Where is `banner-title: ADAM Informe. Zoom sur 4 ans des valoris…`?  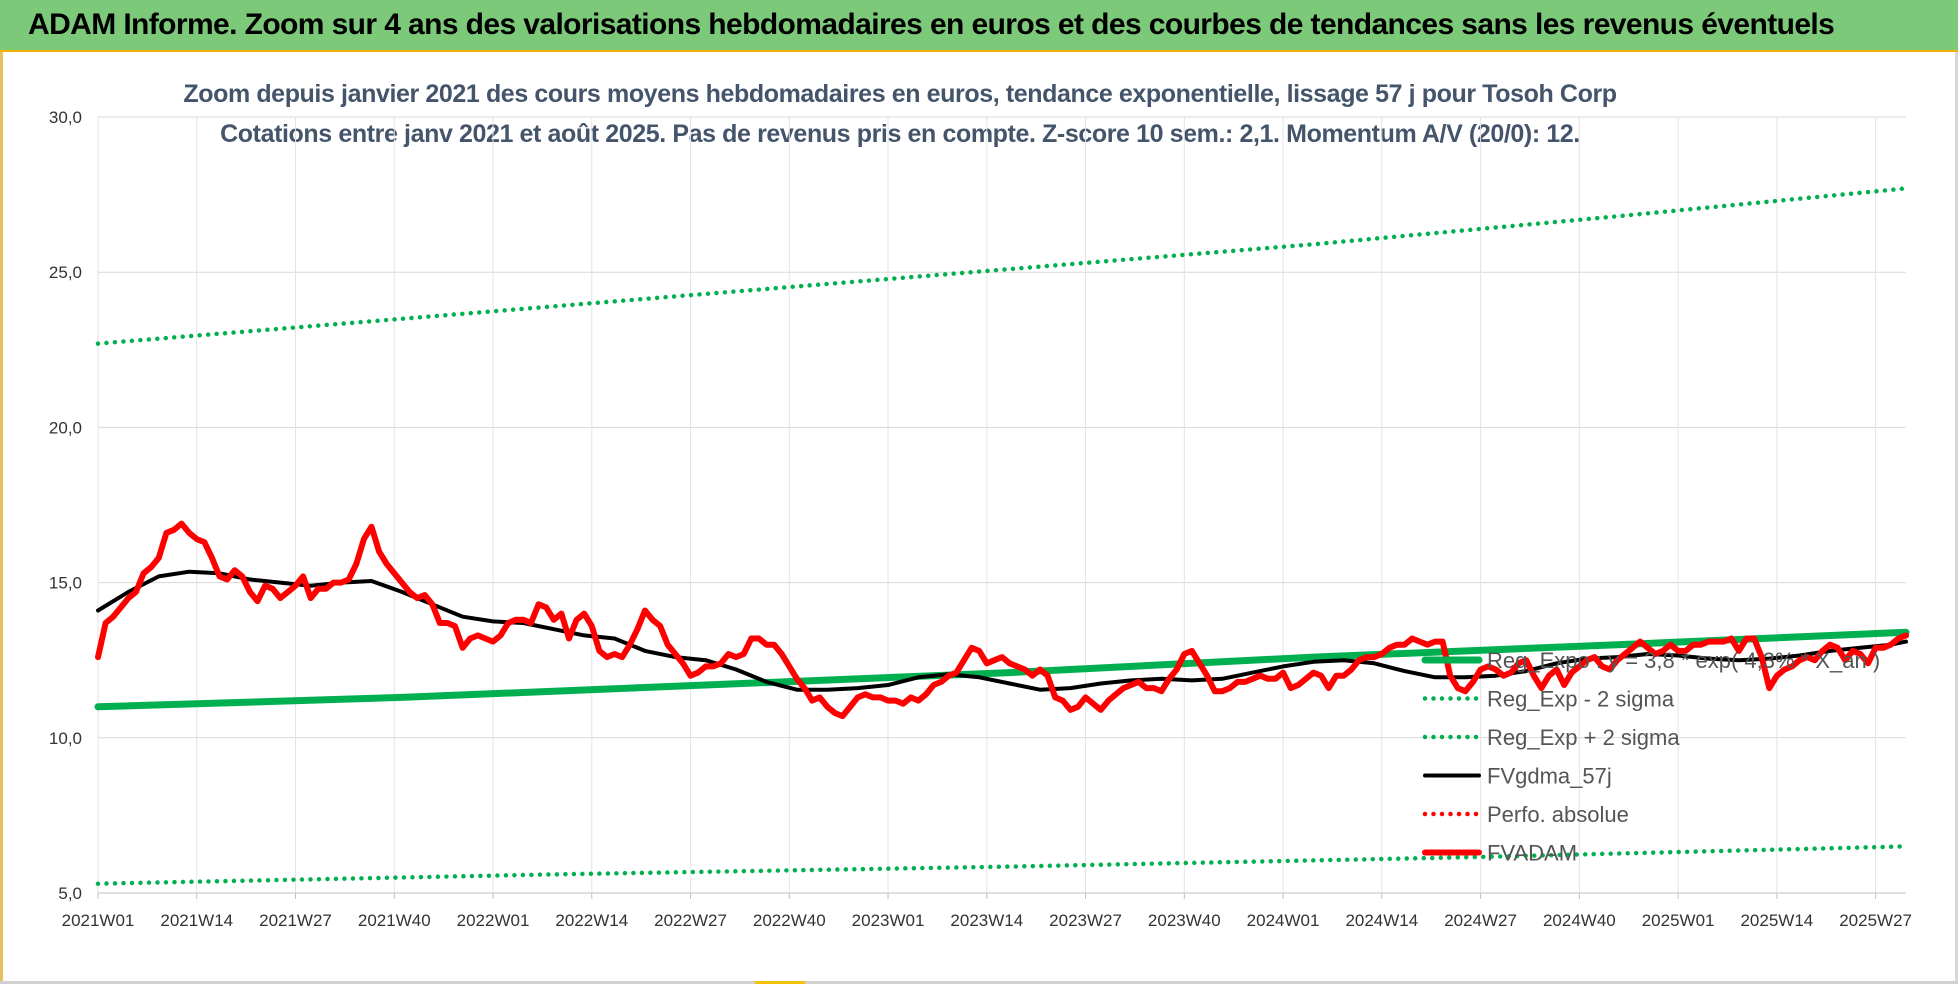
banner-title: ADAM Informe. Zoom sur 4 ans des valoris… is located at coordinates (931, 24).